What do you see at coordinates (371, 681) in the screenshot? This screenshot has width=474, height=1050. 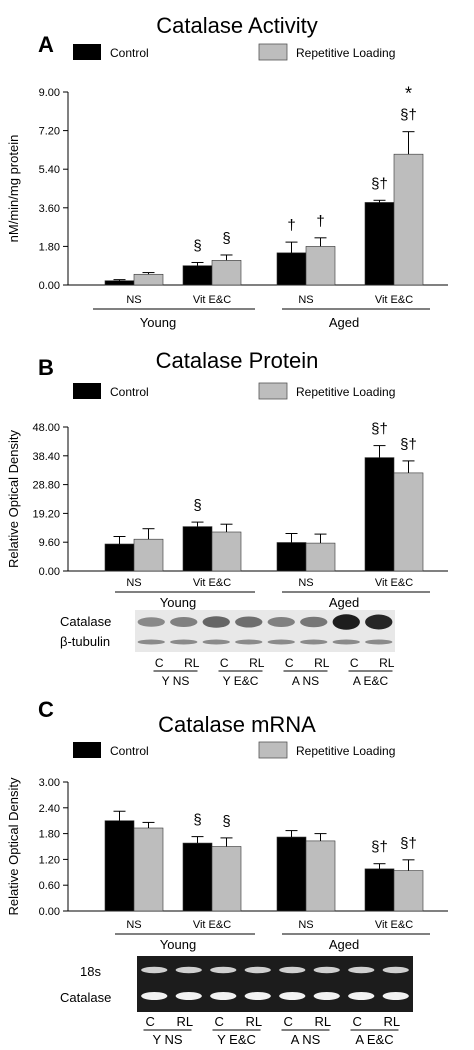 I see `blot-group-label: A E&C` at bounding box center [371, 681].